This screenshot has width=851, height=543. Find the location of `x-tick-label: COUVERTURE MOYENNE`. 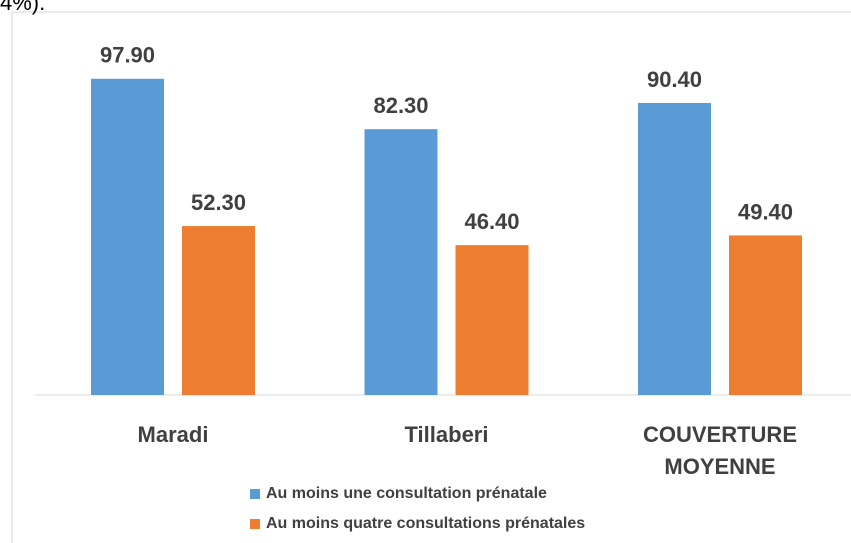

x-tick-label: COUVERTURE MOYENNE is located at coordinates (719, 450).